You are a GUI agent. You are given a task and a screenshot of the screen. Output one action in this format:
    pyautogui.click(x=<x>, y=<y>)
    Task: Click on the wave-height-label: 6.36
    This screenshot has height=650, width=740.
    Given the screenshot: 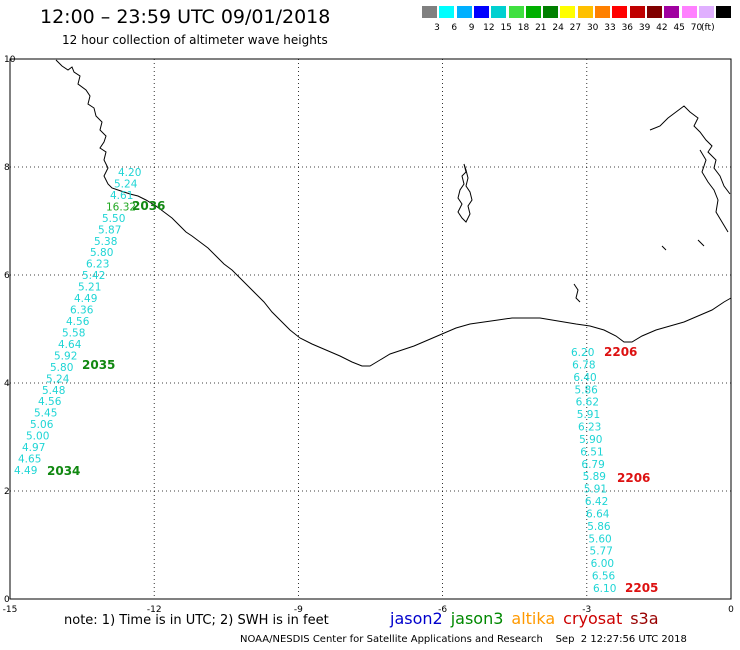 What is the action you would take?
    pyautogui.click(x=82, y=311)
    